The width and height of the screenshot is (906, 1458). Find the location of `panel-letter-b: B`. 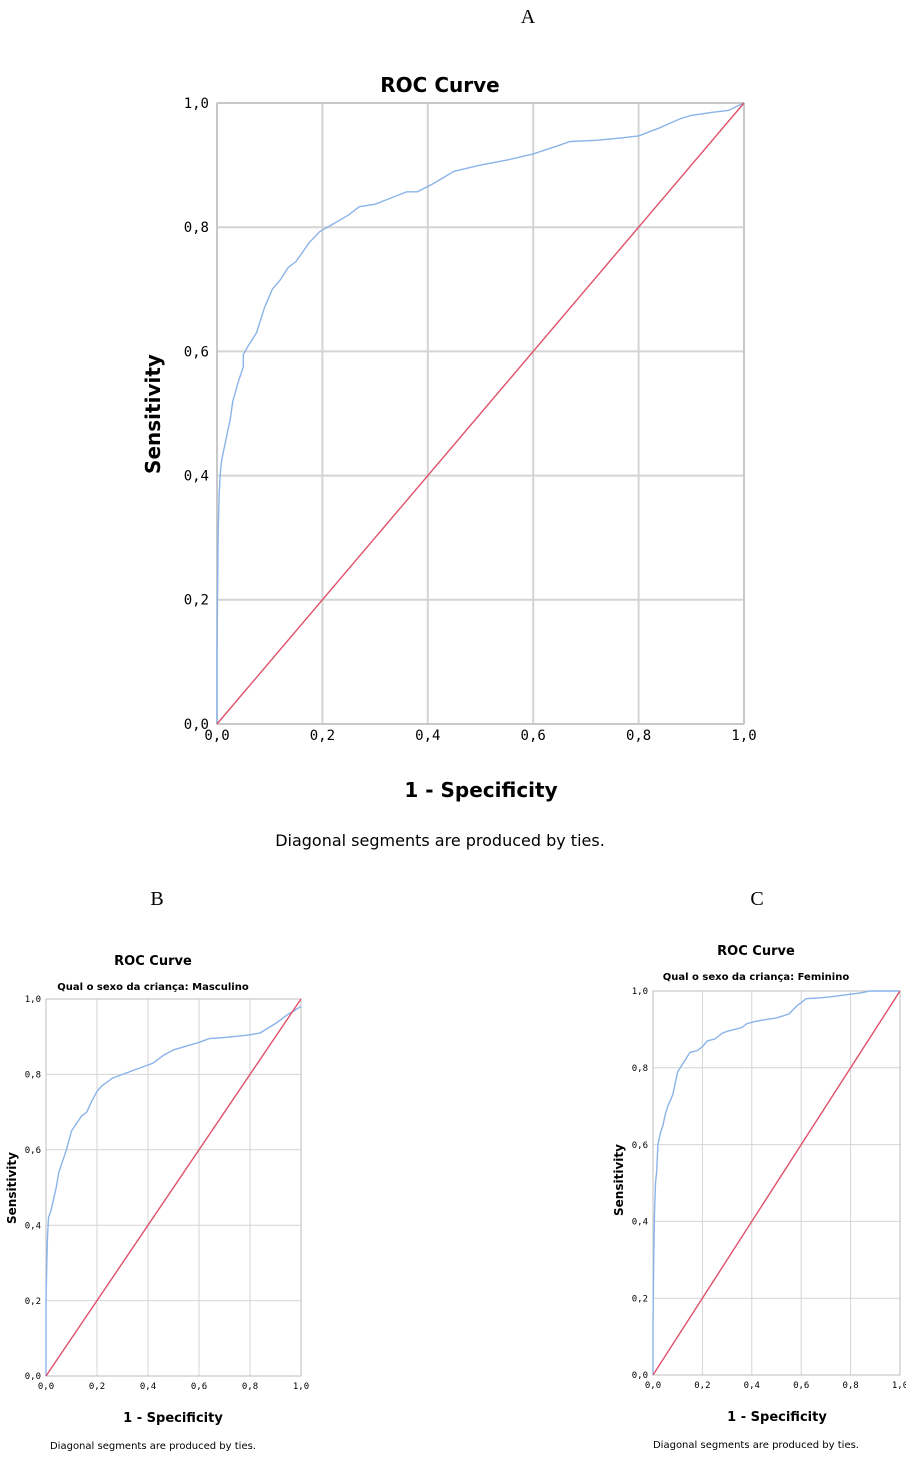

panel-letter-b: B is located at coordinates (157, 899).